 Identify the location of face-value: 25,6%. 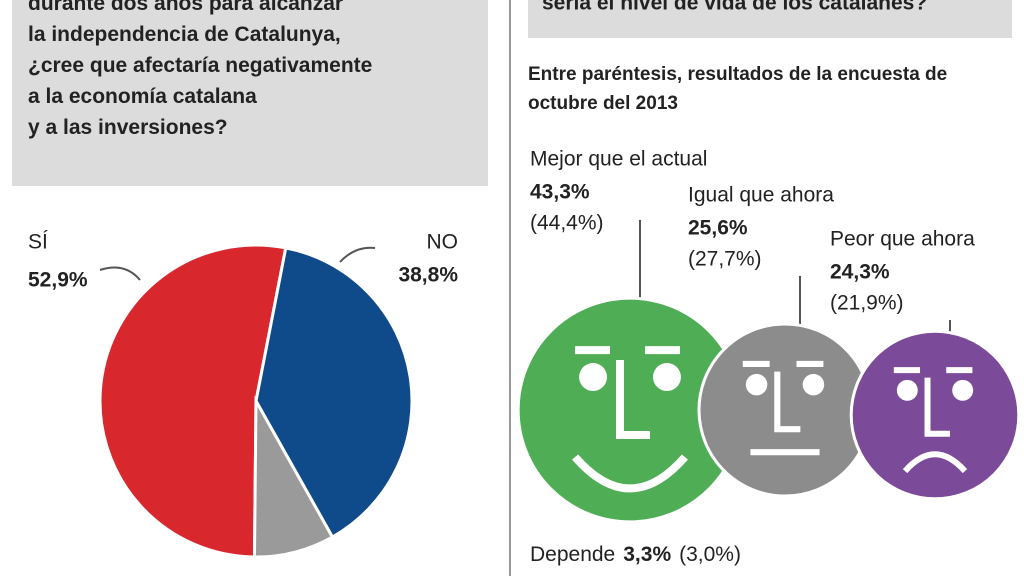
(718, 228).